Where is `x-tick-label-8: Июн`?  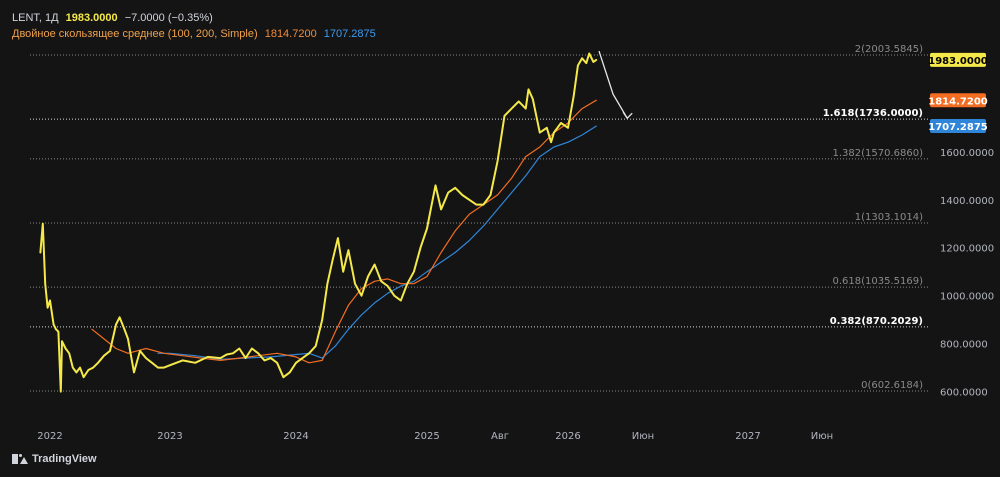 x-tick-label-8: Июн is located at coordinates (822, 436).